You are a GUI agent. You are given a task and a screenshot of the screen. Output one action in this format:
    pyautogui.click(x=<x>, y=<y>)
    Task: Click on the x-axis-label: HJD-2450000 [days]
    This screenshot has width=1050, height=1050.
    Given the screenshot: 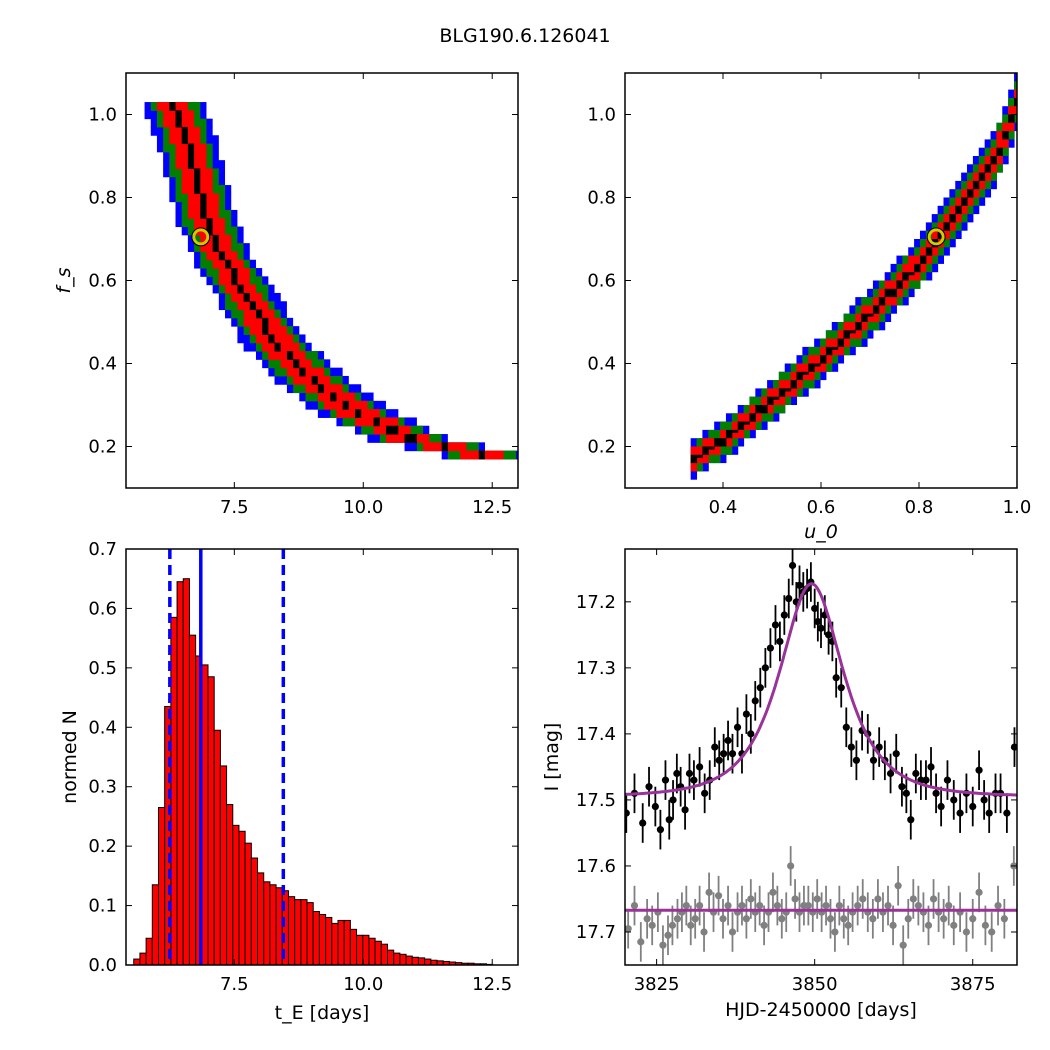 What is the action you would take?
    pyautogui.click(x=821, y=1010)
    